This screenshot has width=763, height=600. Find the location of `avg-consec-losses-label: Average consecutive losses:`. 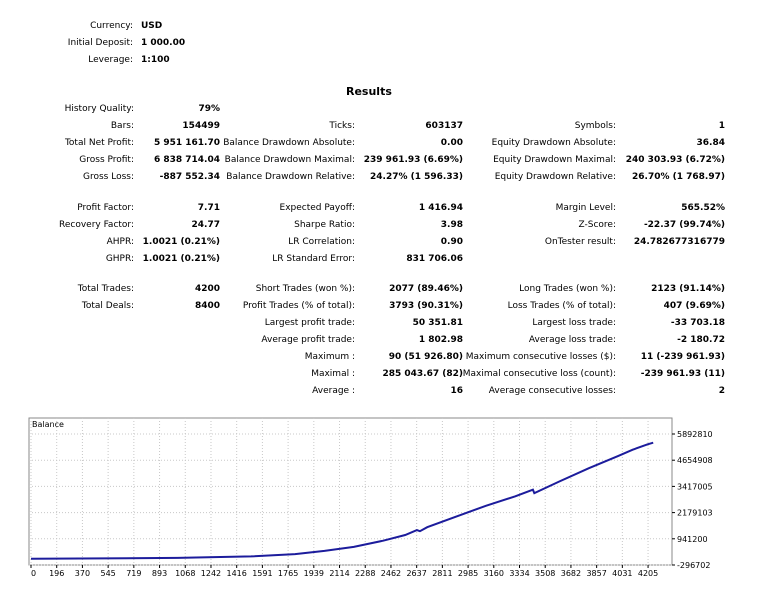

avg-consec-losses-label: Average consecutive losses: is located at coordinates (552, 391).